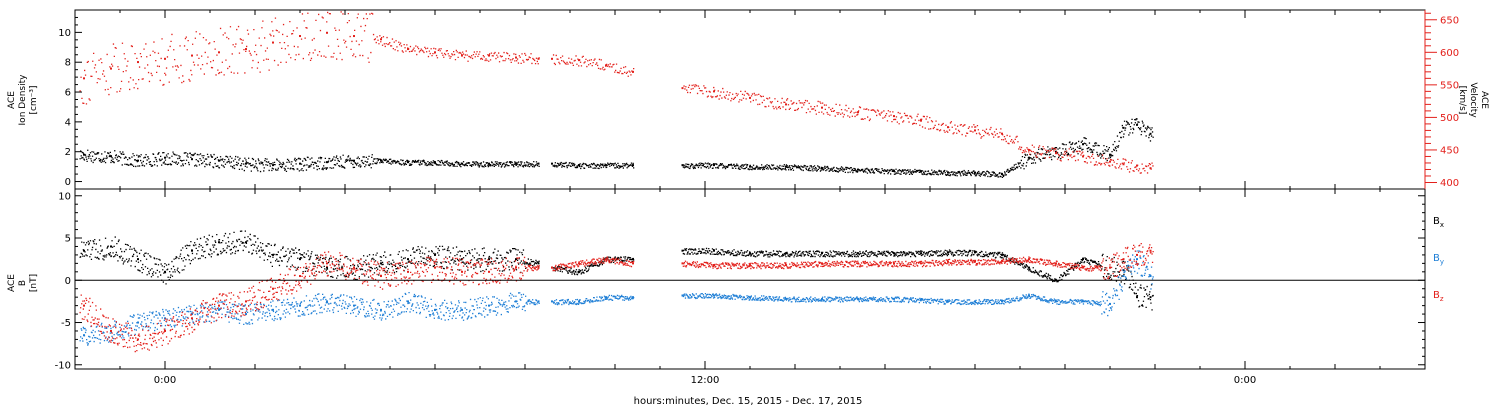 Image resolution: width=1500 pixels, height=414 pixels. What do you see at coordinates (12, 283) in the screenshot?
I see `bottom-axis-label-line-1: ACE` at bounding box center [12, 283].